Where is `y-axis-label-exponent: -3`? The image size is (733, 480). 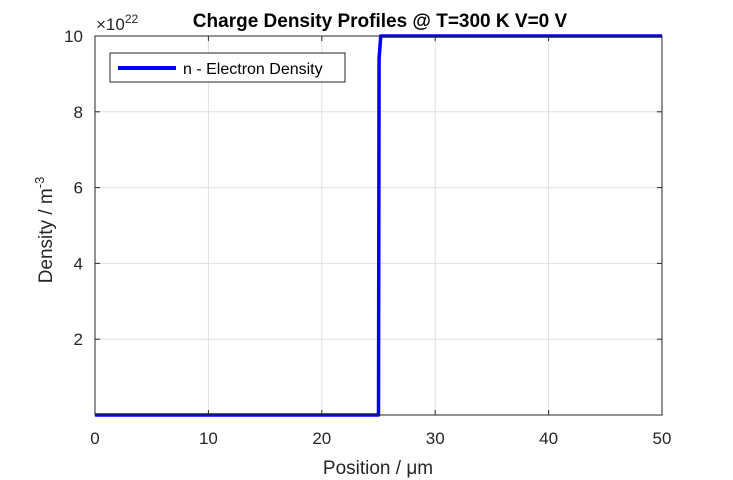 y-axis-label-exponent: -3 is located at coordinates (39, 183).